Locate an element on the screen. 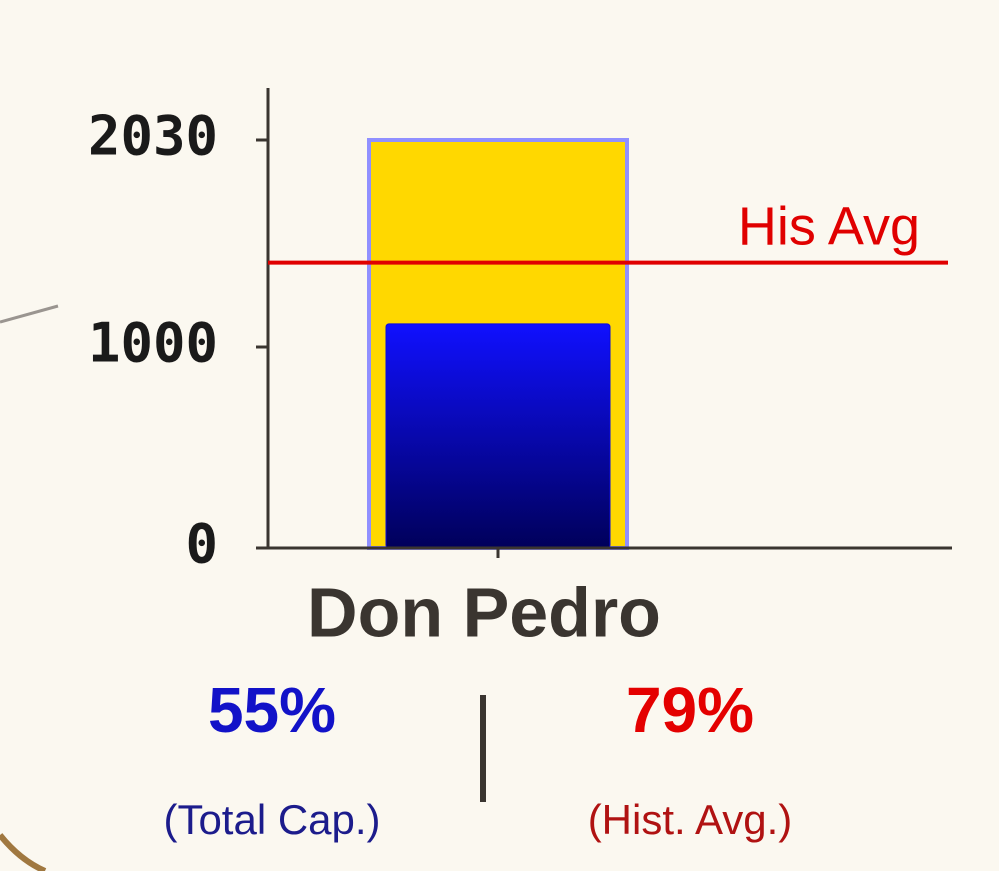 This screenshot has height=871, width=999. stat-caption: (Total Cap.) is located at coordinates (271, 819).